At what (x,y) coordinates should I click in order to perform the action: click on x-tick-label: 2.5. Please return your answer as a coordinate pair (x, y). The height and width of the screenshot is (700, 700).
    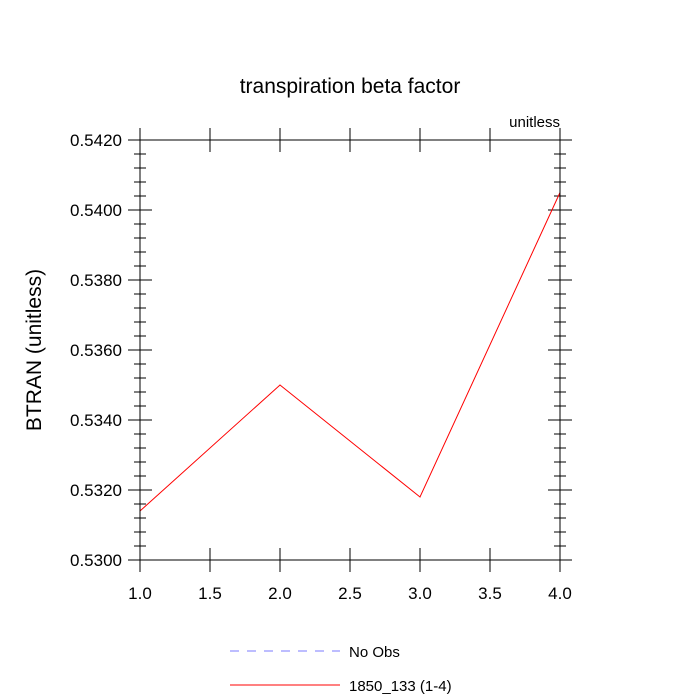
    Looking at the image, I should click on (350, 593).